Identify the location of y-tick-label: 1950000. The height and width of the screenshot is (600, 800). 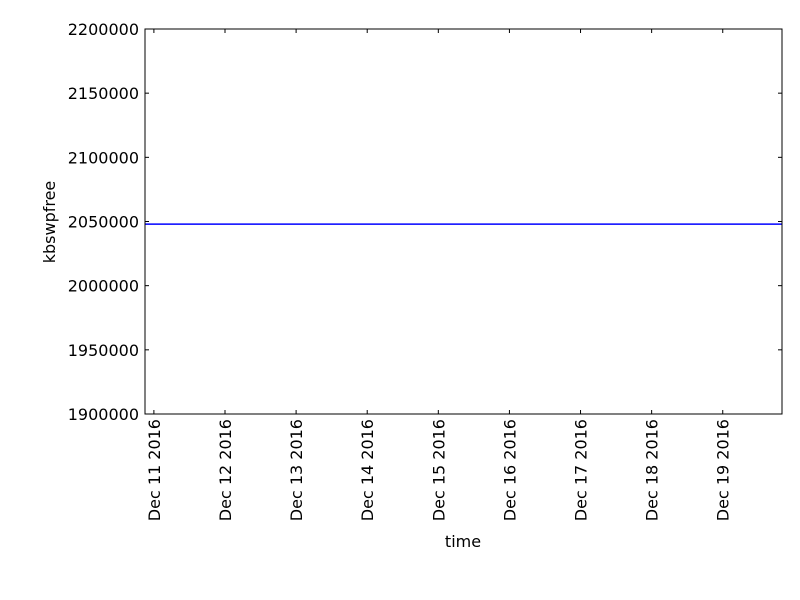
(103, 350).